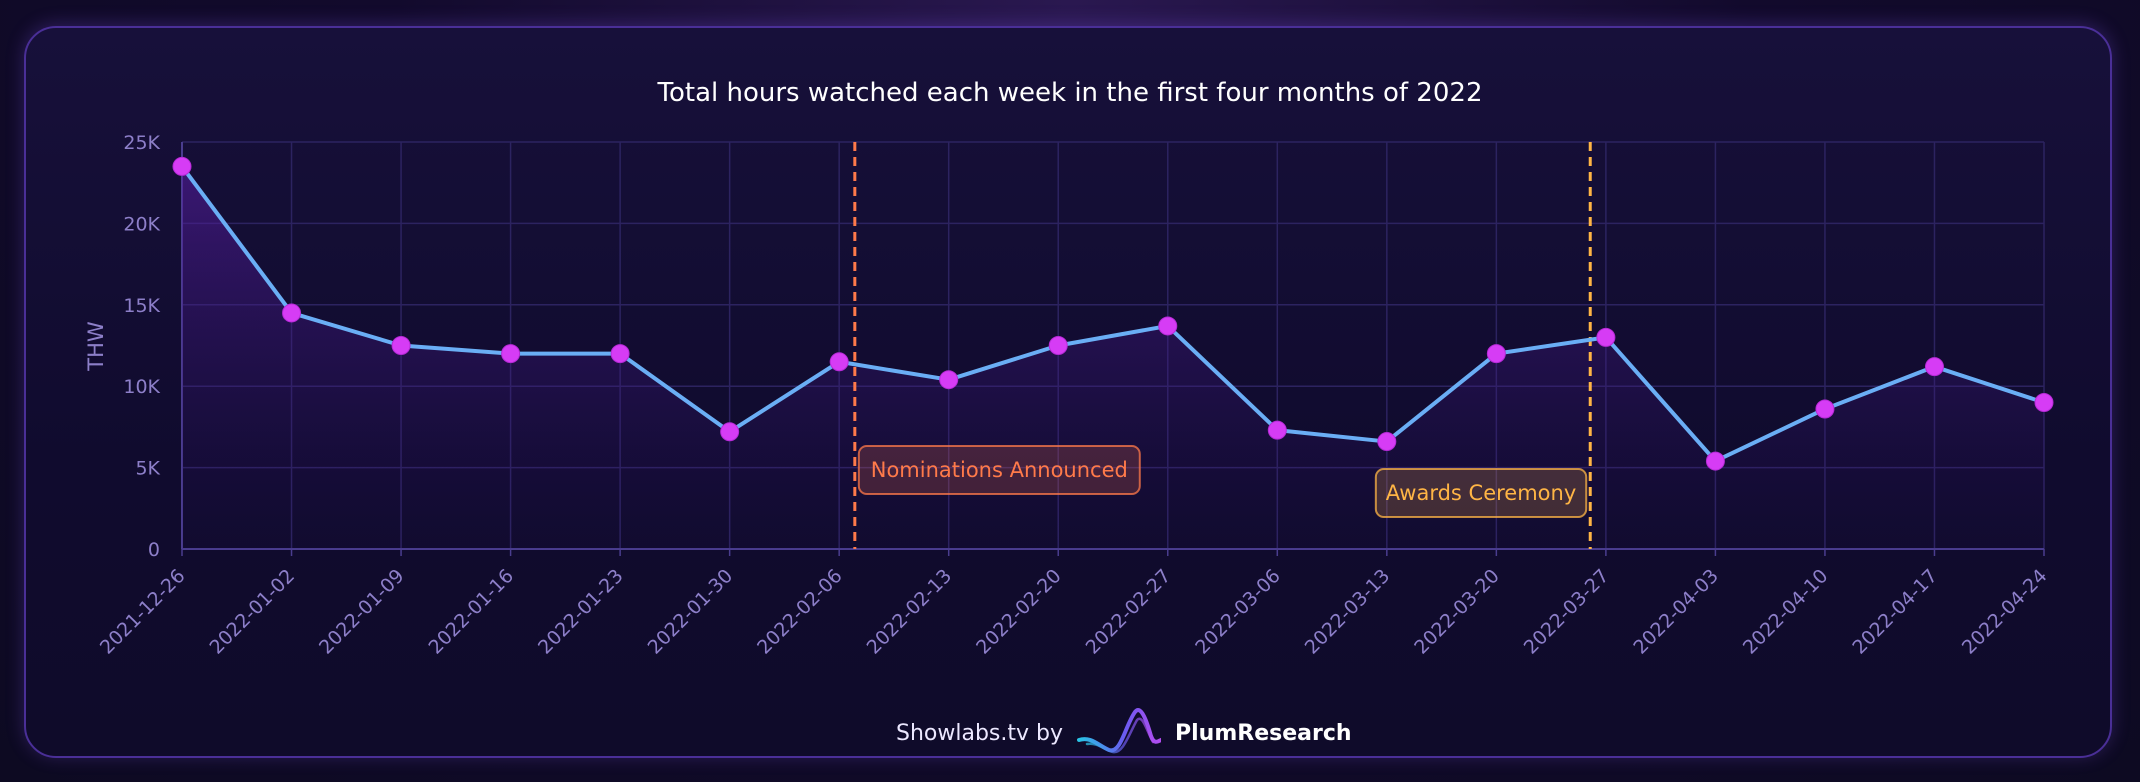  I want to click on footer-credit: Showlabs.tv by, so click(979, 733).